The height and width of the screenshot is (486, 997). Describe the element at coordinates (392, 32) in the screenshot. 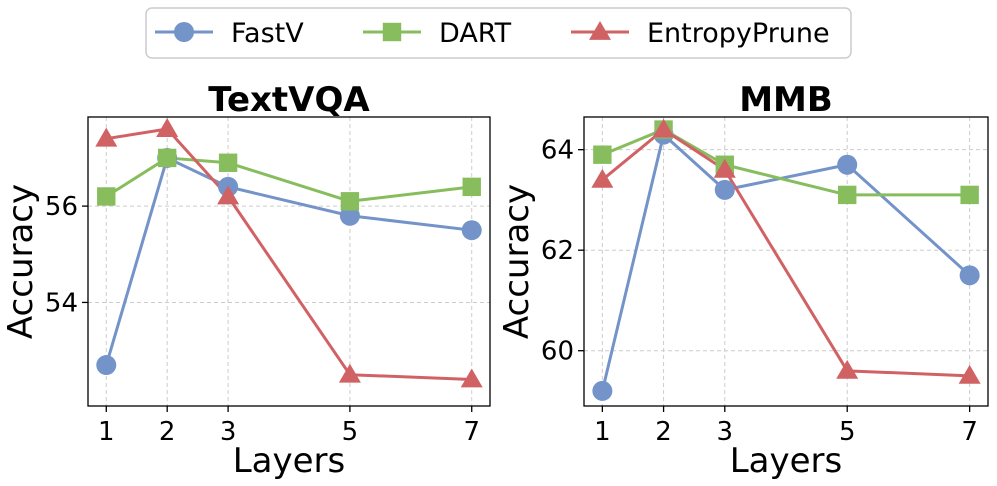

I see `legend-marker-dart` at that location.